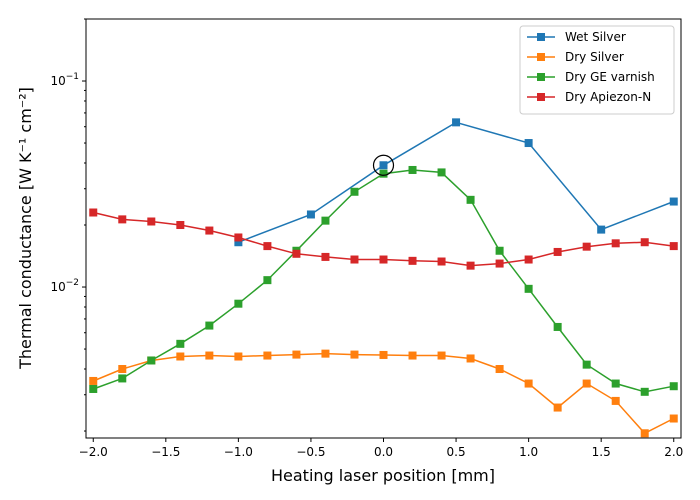  I want to click on x-tick-label: −1.0, so click(238, 452).